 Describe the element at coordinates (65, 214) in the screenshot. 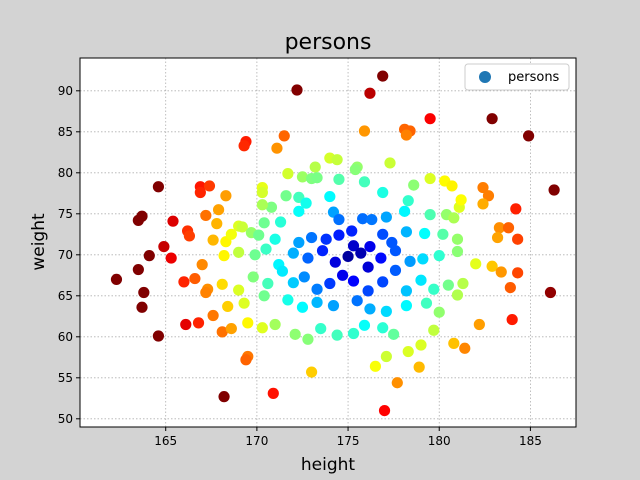

I see `y-tick-label: 75` at that location.